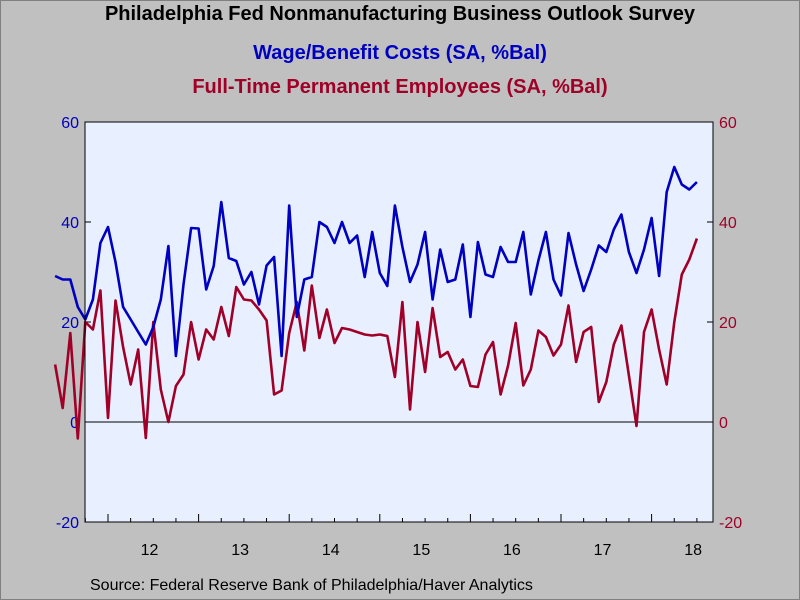 The image size is (800, 600). Describe the element at coordinates (67, 523) in the screenshot. I see `y-tick-label-left: -20` at that location.